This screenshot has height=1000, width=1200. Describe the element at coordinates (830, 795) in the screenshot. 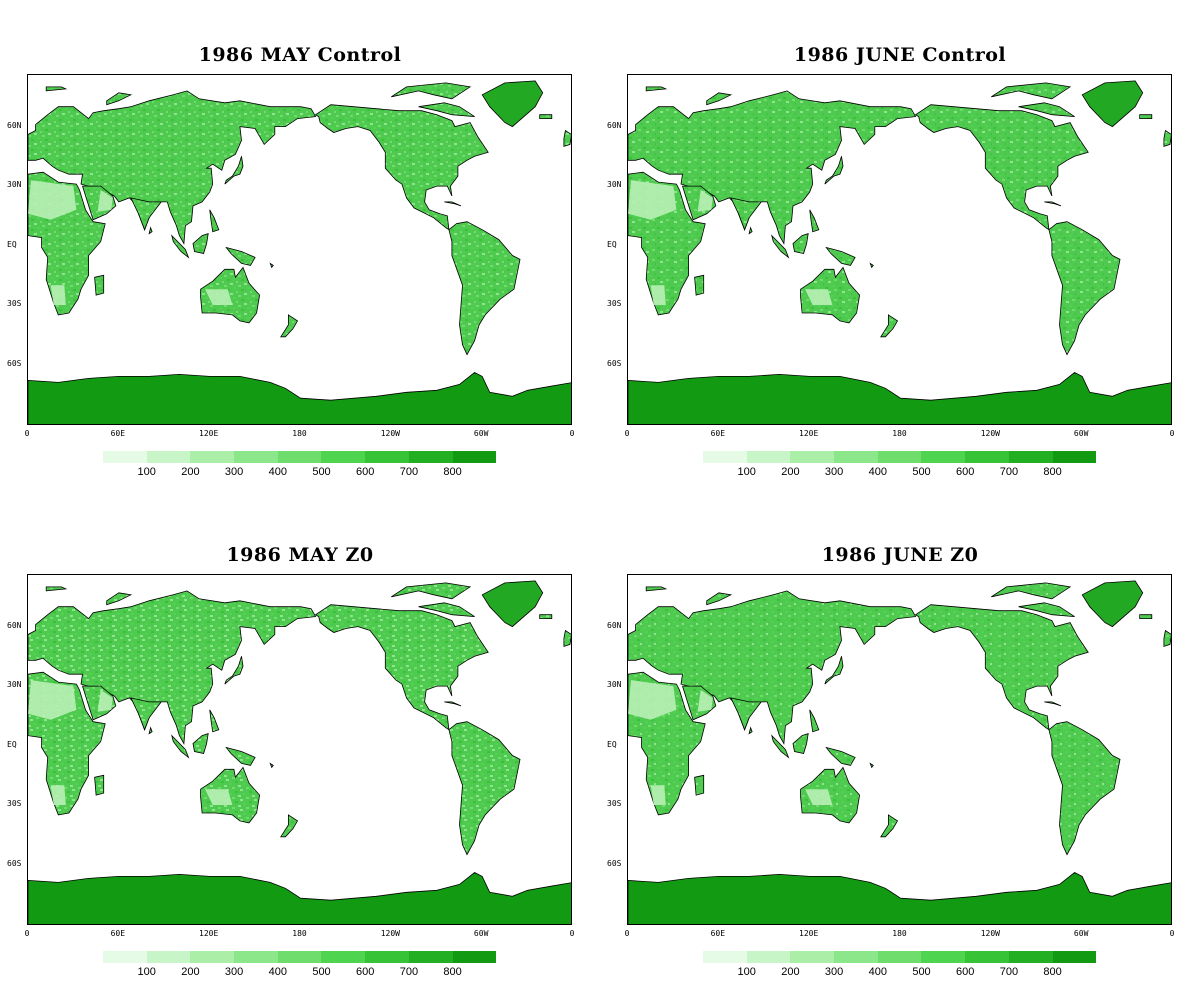

I see `landmass-australia` at that location.